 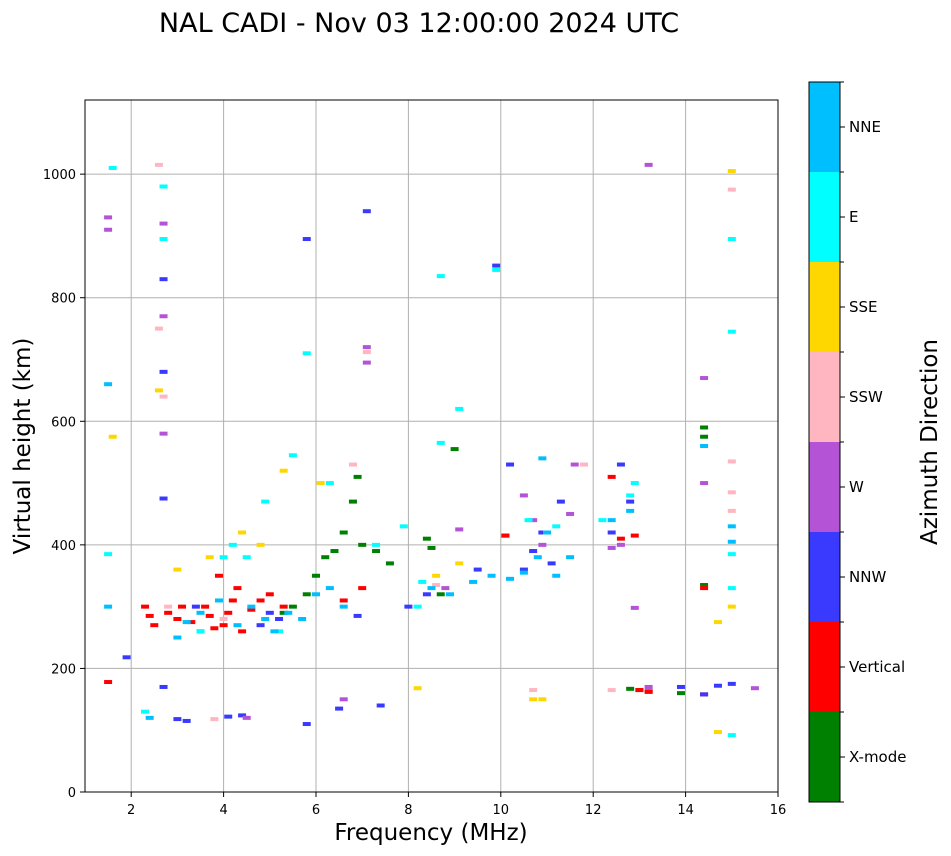 What do you see at coordinates (867, 577) in the screenshot?
I see `colorbar-tick-label: NNW` at bounding box center [867, 577].